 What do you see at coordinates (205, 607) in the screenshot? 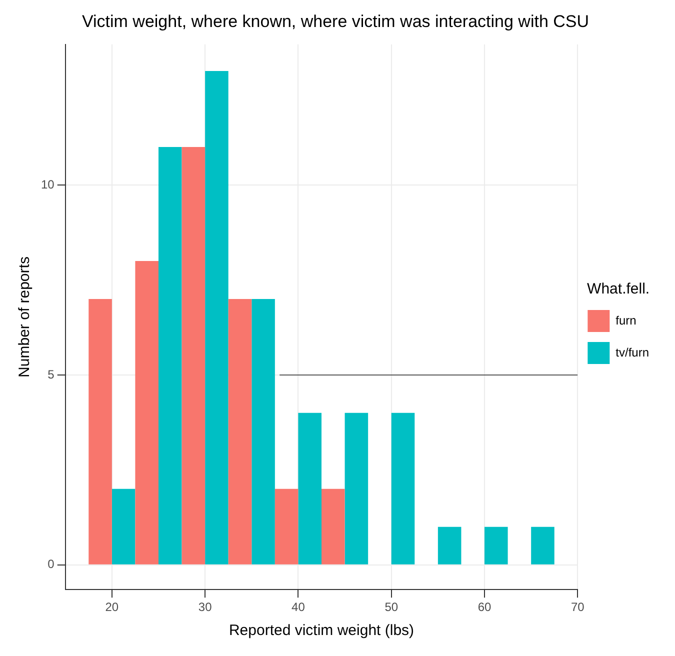
I see `x-tick-label: 30` at bounding box center [205, 607].